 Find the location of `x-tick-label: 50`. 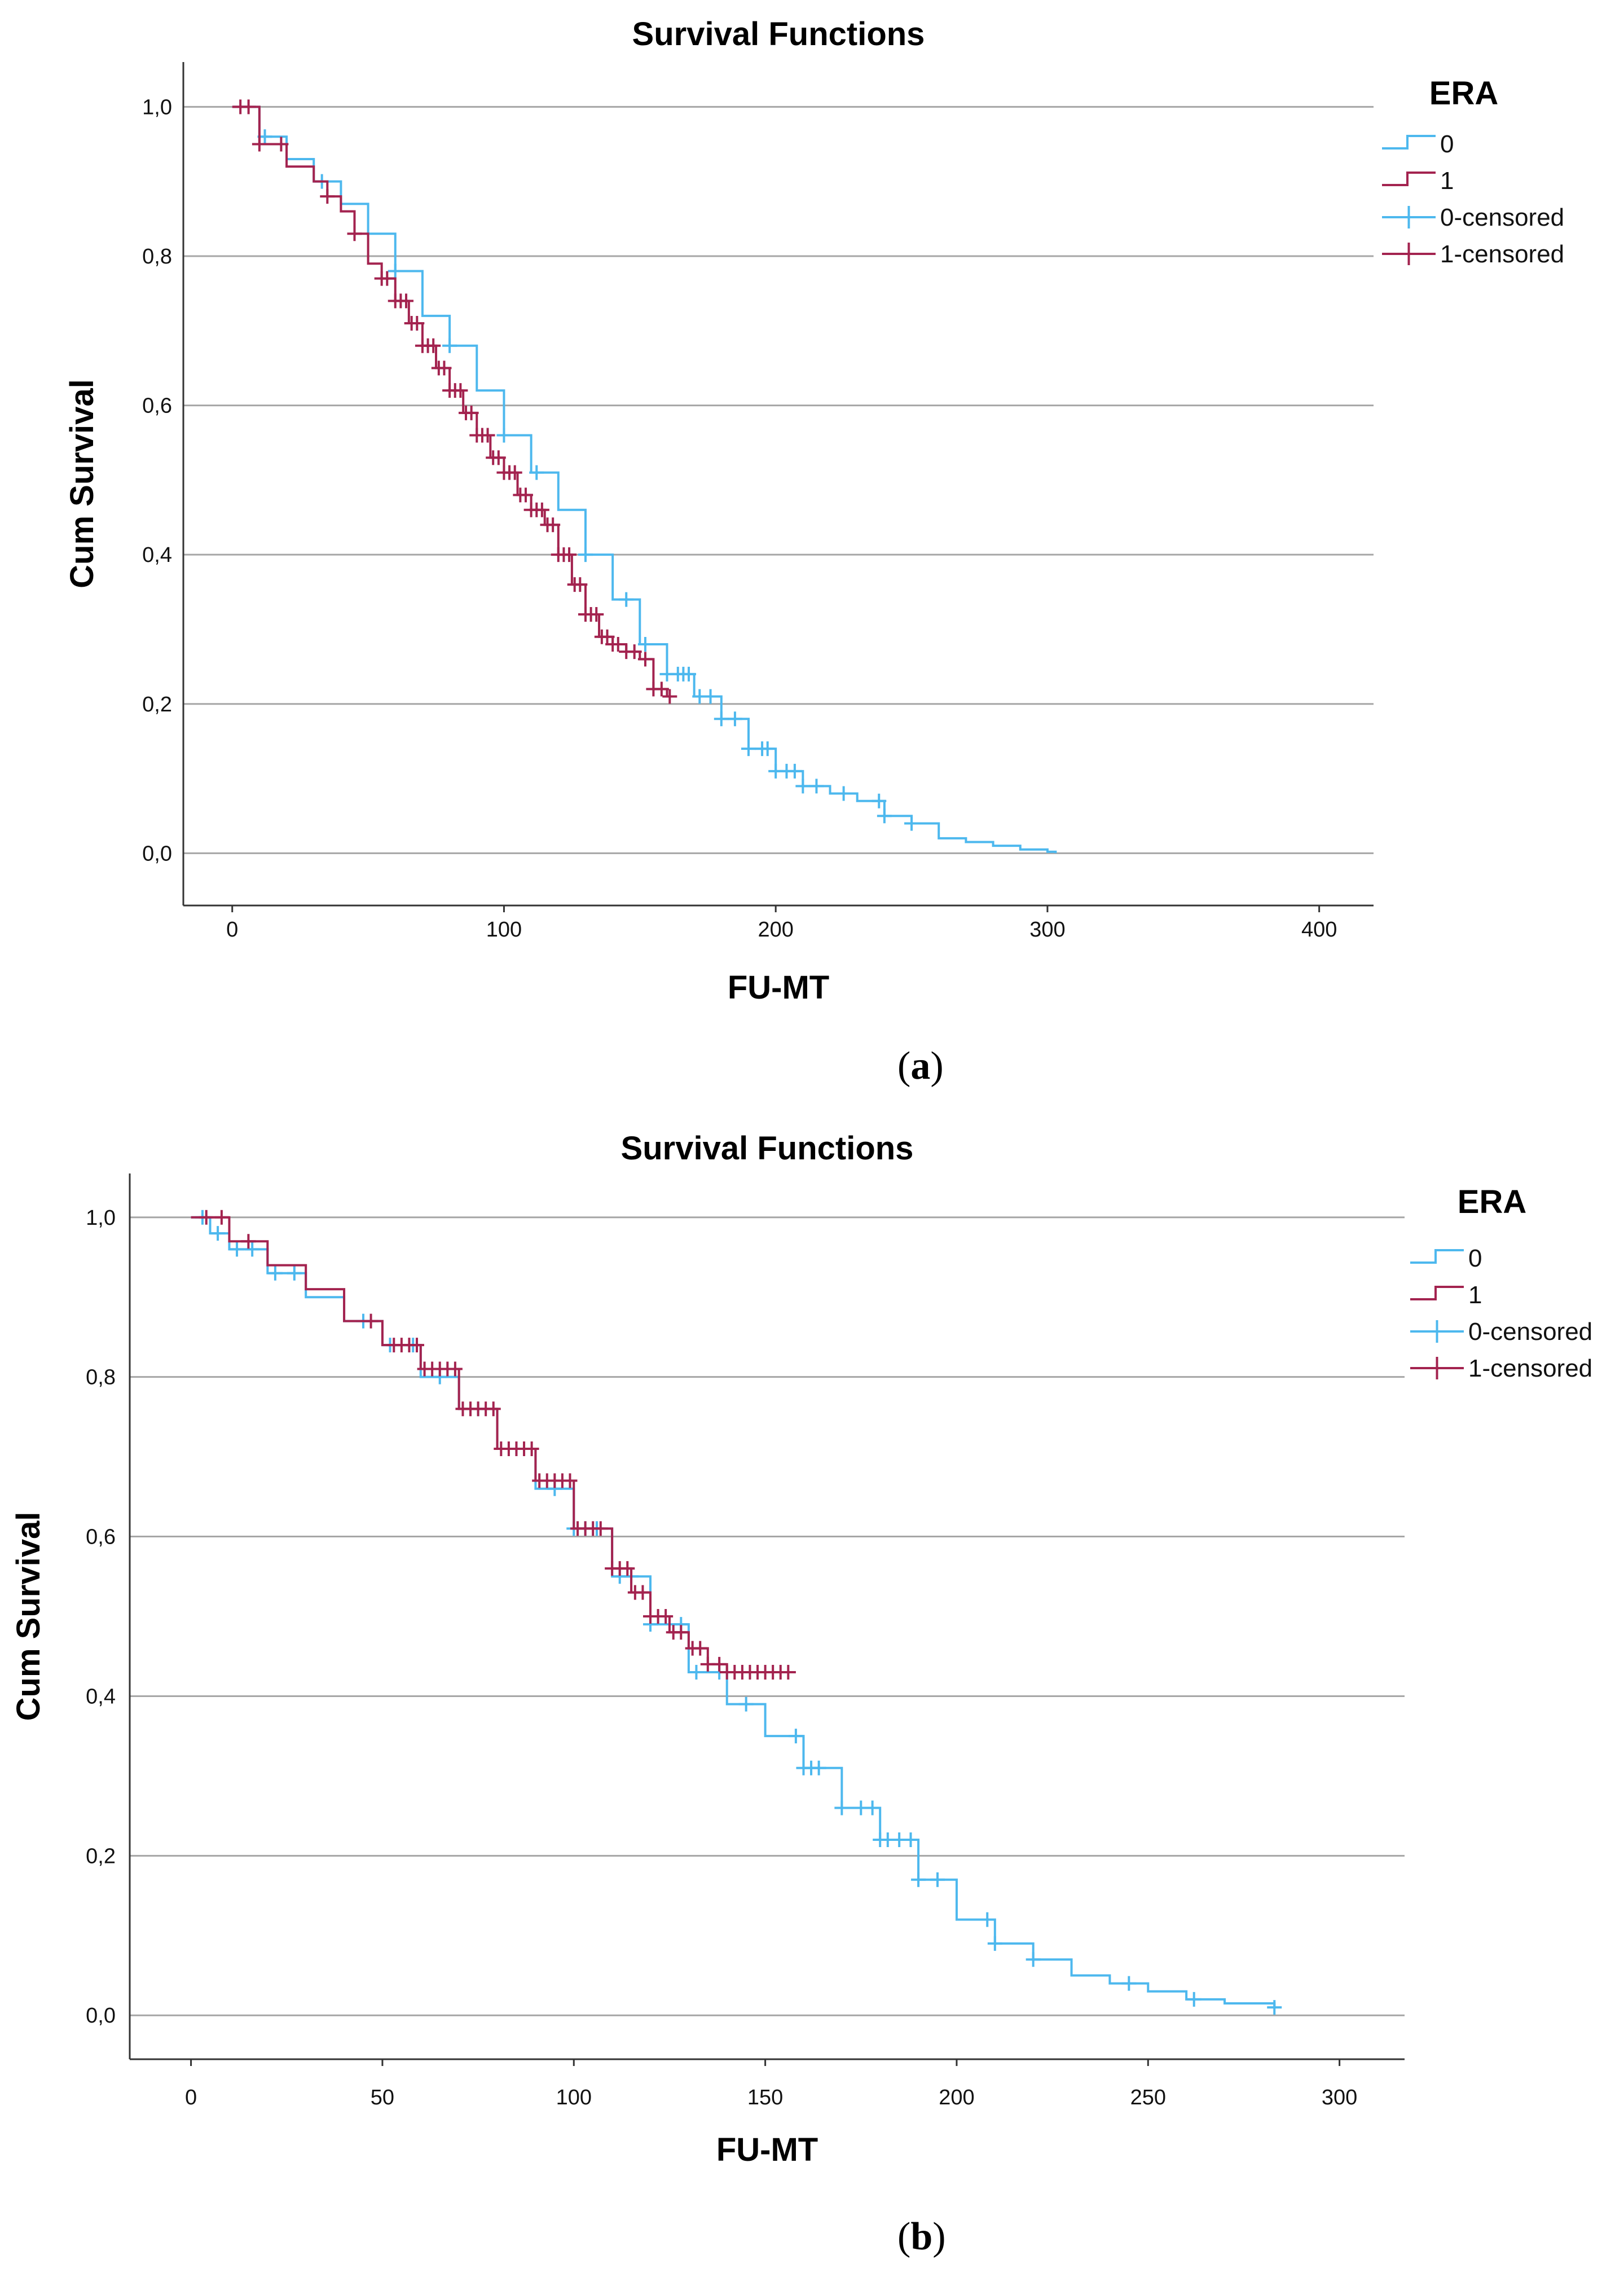

x-tick-label: 50 is located at coordinates (382, 2097).